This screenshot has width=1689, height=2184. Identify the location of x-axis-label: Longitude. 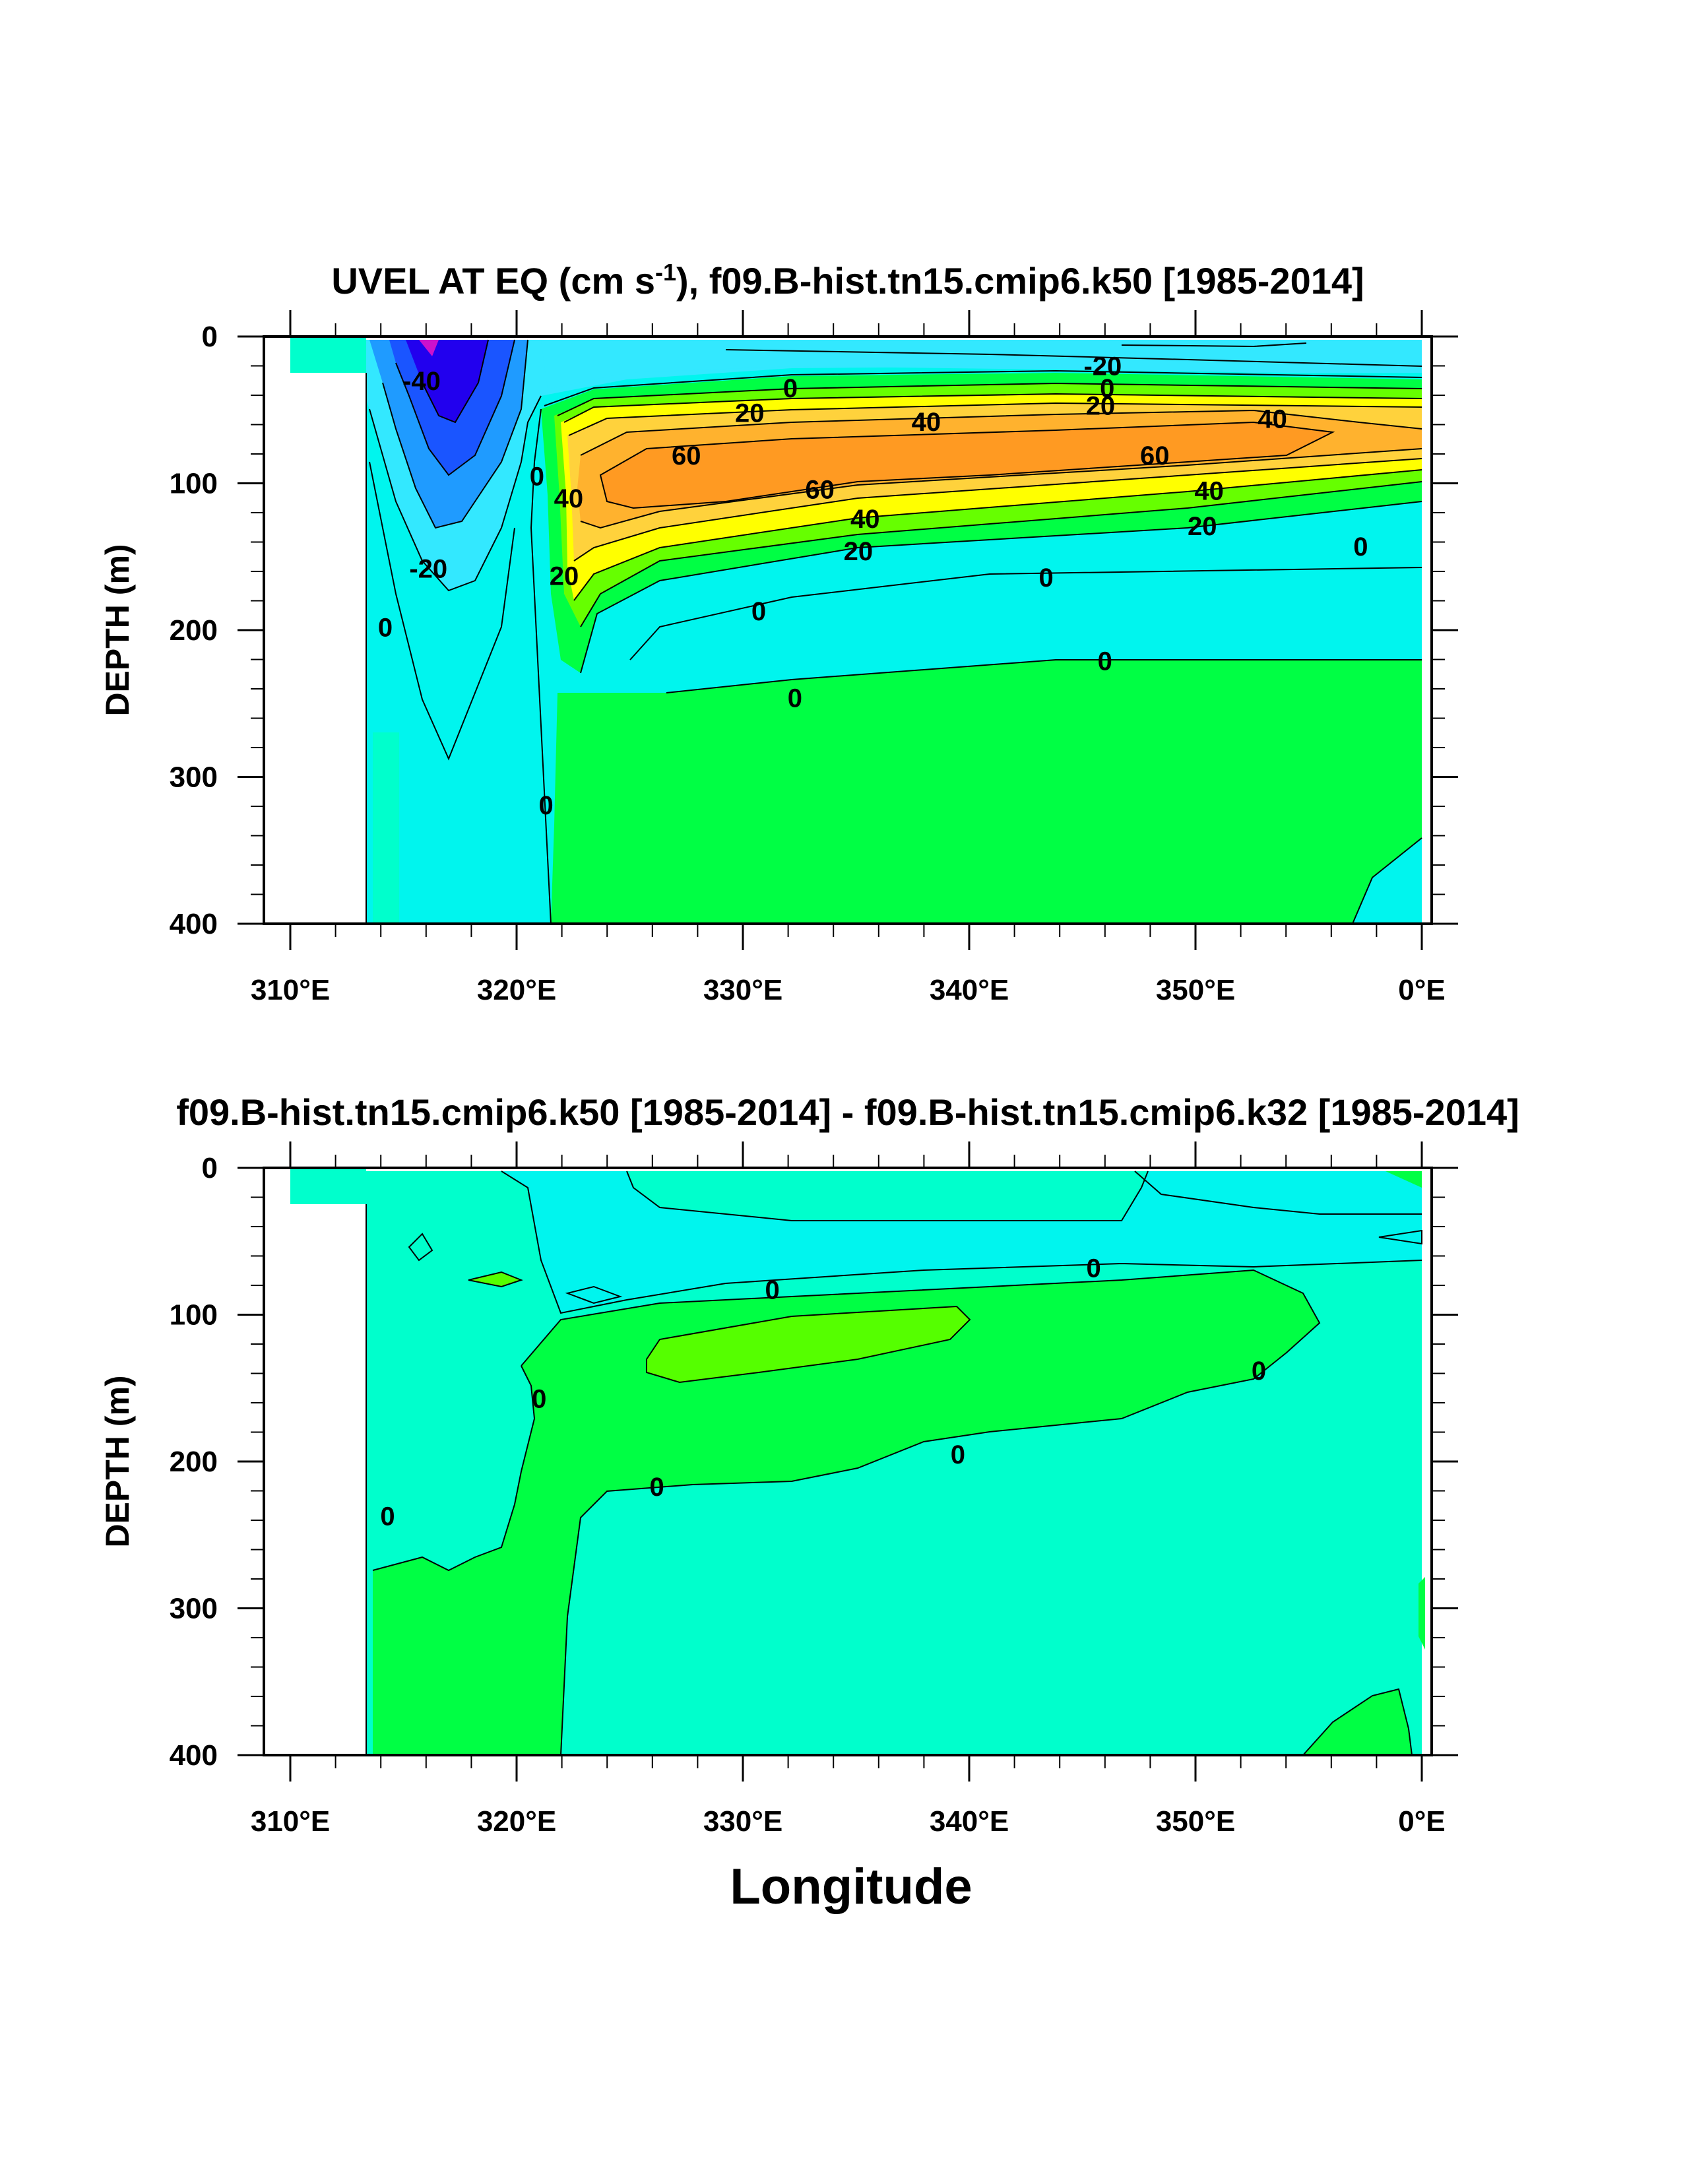
(851, 1887).